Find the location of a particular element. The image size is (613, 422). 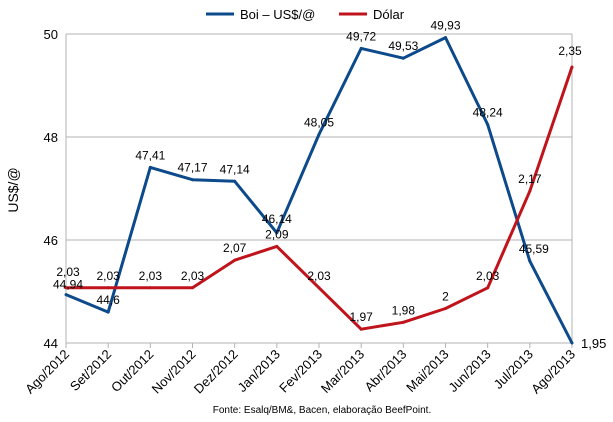

data-label: 45,59 is located at coordinates (534, 249).